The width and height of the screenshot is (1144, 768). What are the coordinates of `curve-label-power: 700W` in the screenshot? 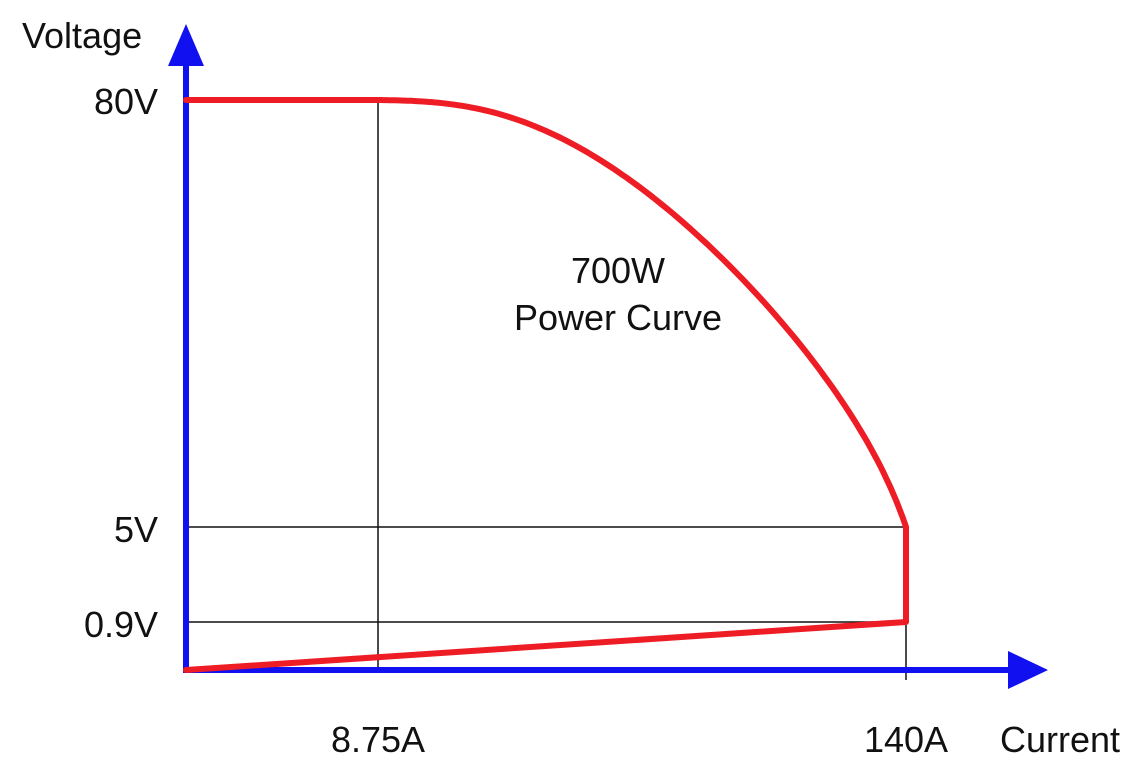 It's located at (618, 270).